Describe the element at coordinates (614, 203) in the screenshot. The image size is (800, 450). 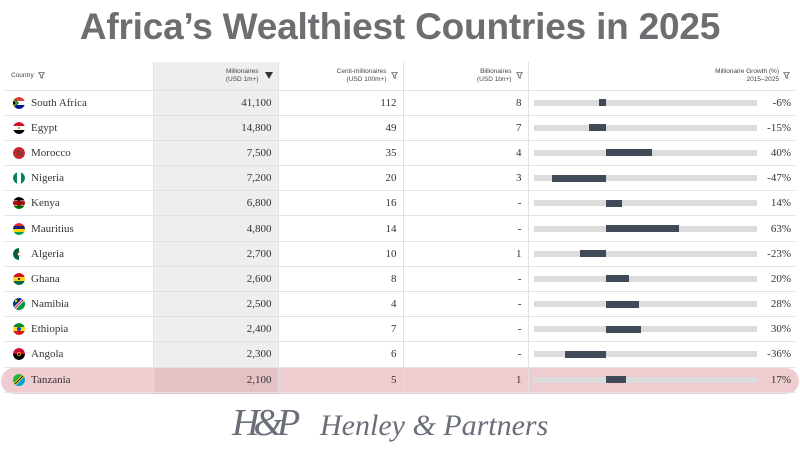
I see `growth-bar-kenya` at that location.